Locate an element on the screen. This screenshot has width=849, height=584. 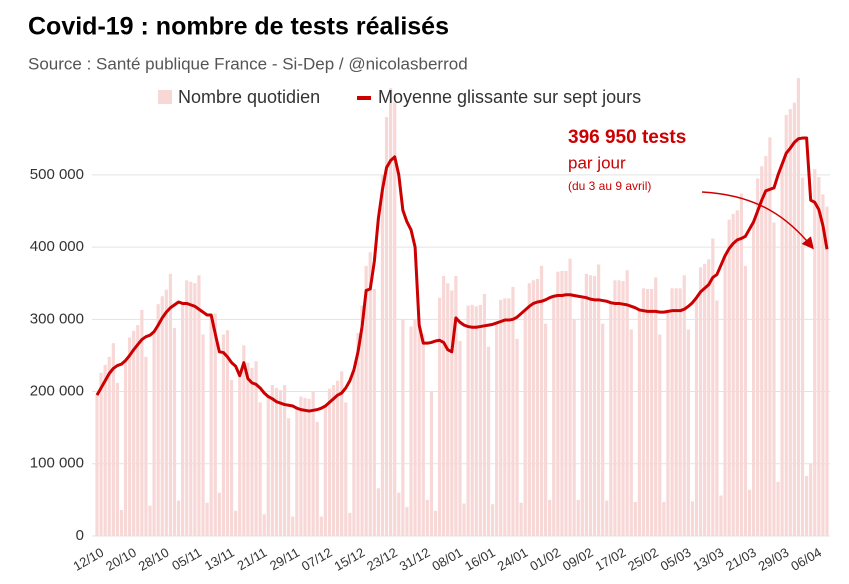
x-tick-label: 06/04 is located at coordinates (806, 559).